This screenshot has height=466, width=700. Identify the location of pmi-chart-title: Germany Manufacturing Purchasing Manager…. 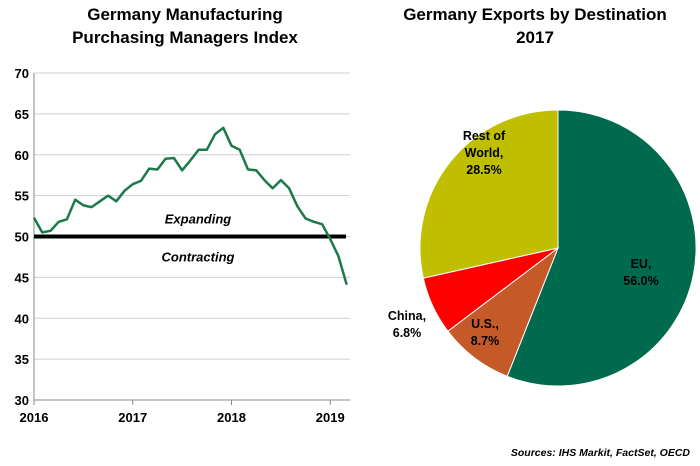
(185, 26).